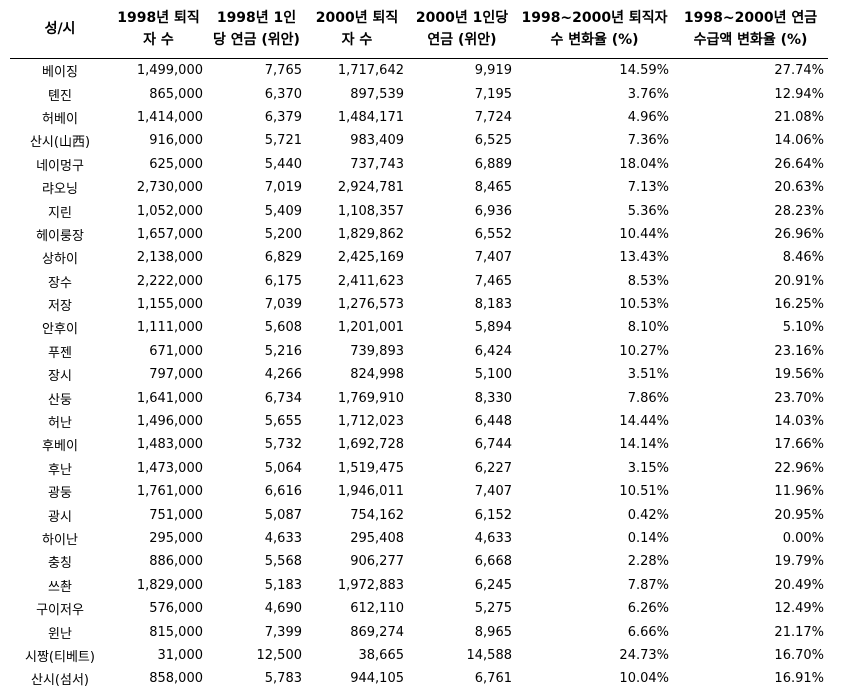 This screenshot has width=846, height=698. Describe the element at coordinates (283, 492) in the screenshot. I see `table-cell: 6,616` at that location.